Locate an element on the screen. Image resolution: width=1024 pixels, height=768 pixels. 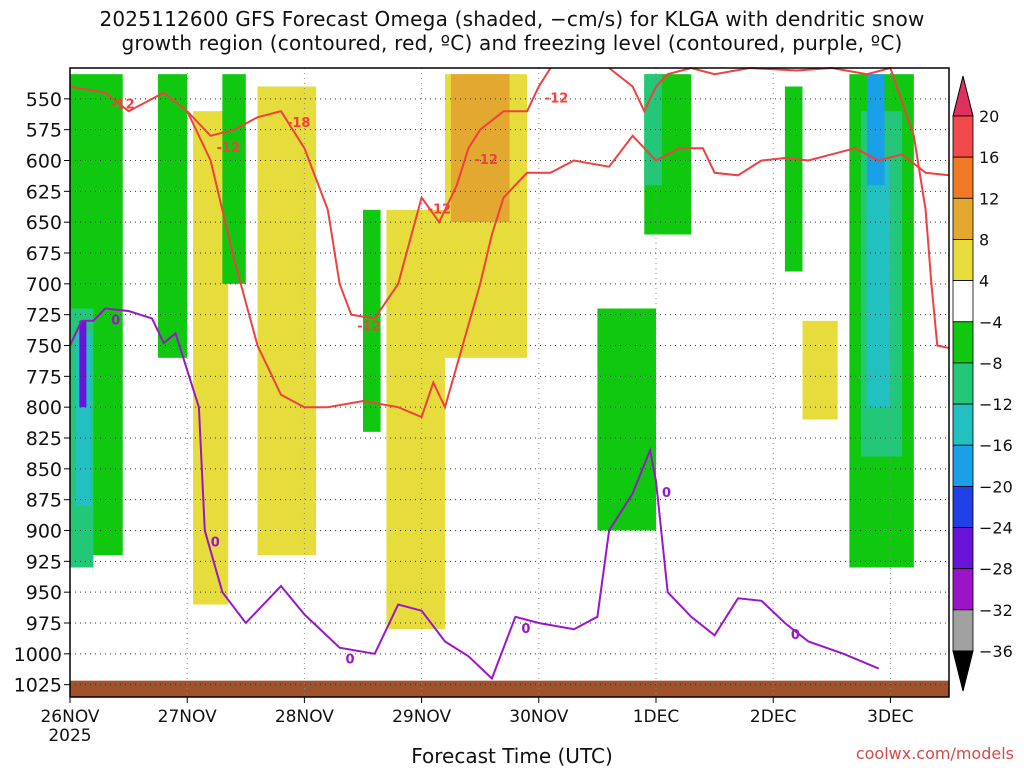
x-tick-label: 27NOV is located at coordinates (187, 717).